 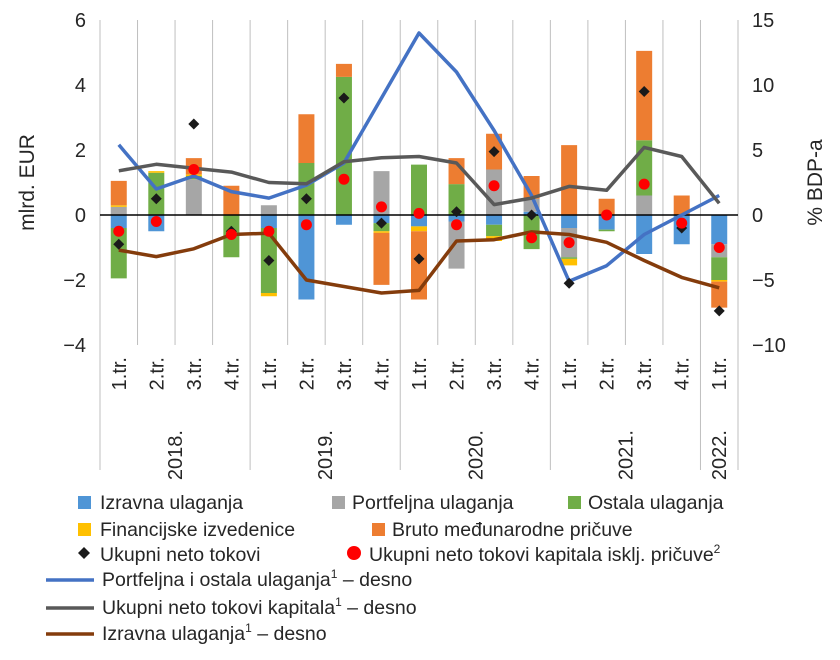 I want to click on year-label: 2019., so click(x=326, y=455).